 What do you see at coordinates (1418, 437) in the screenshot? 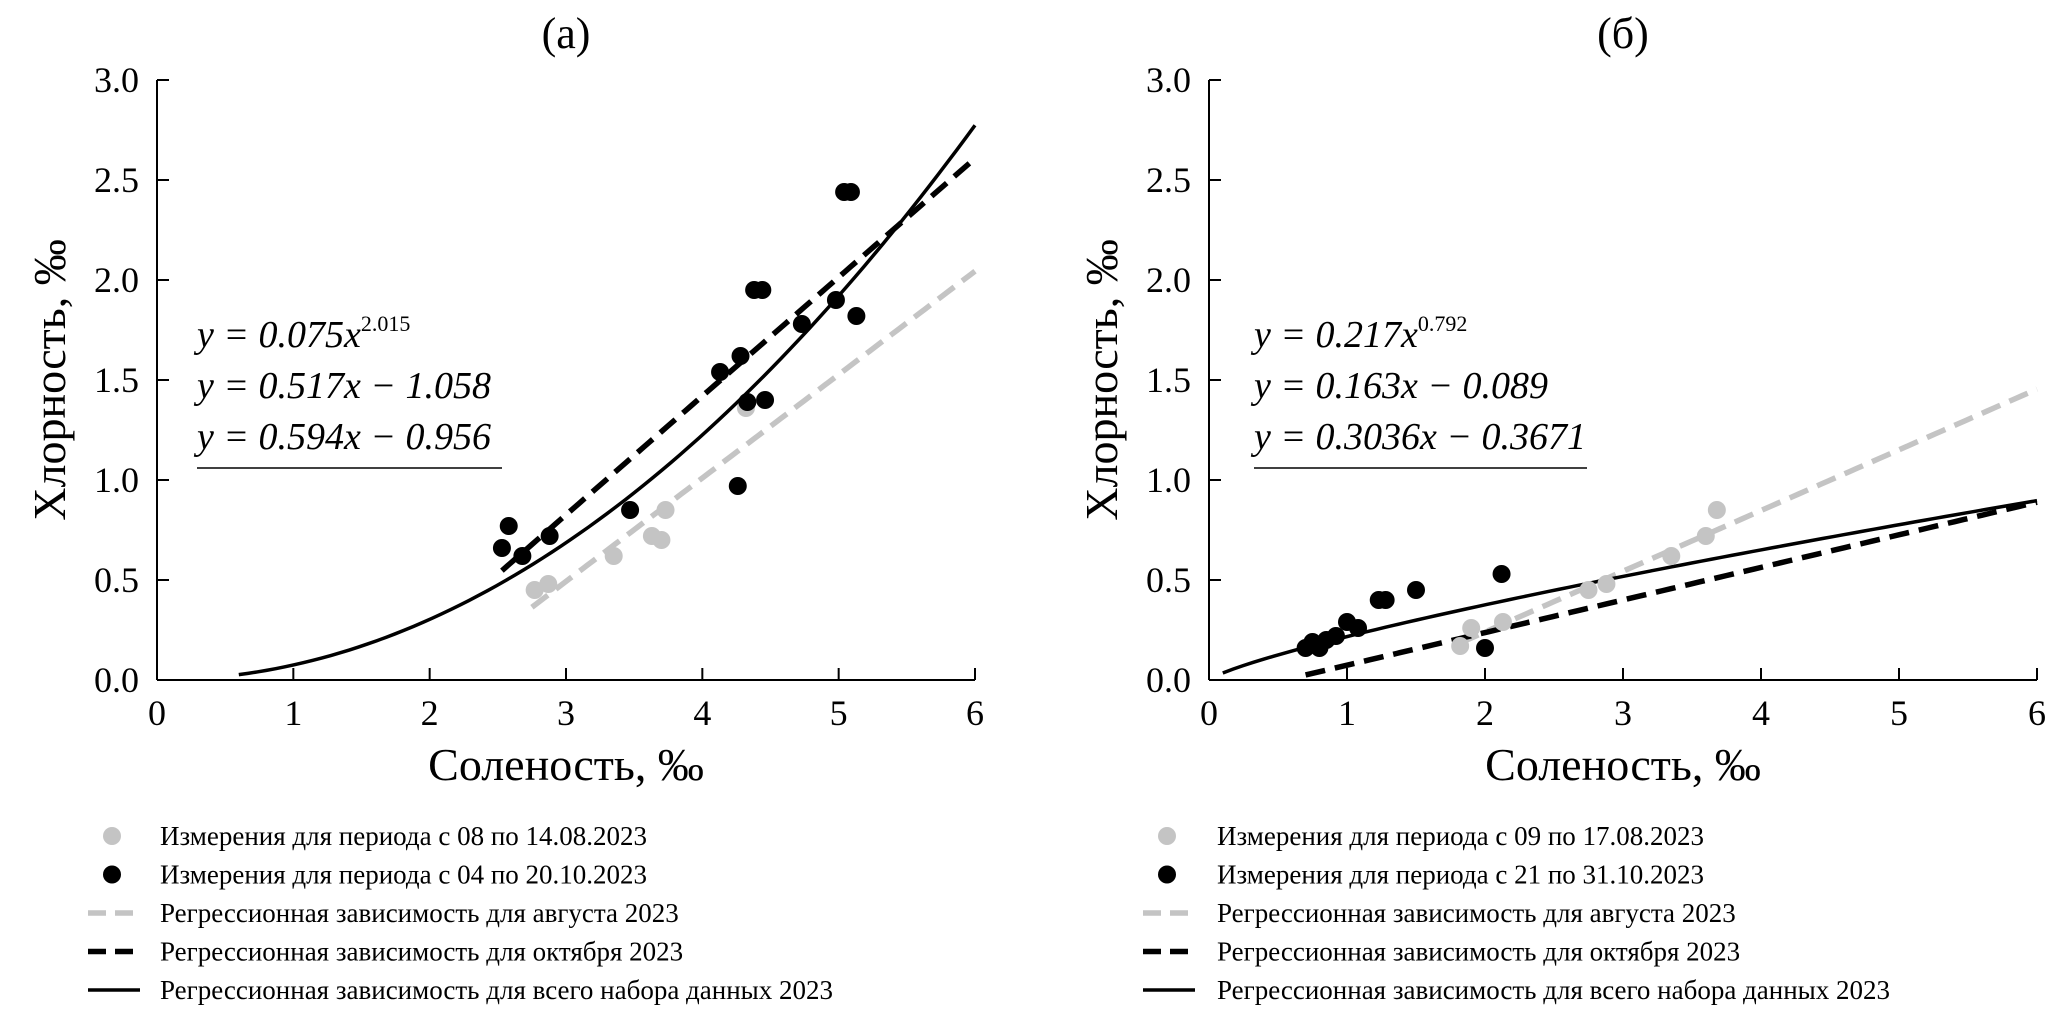
I see `equation-3: y = 0.3036x − 0.3671` at bounding box center [1418, 437].